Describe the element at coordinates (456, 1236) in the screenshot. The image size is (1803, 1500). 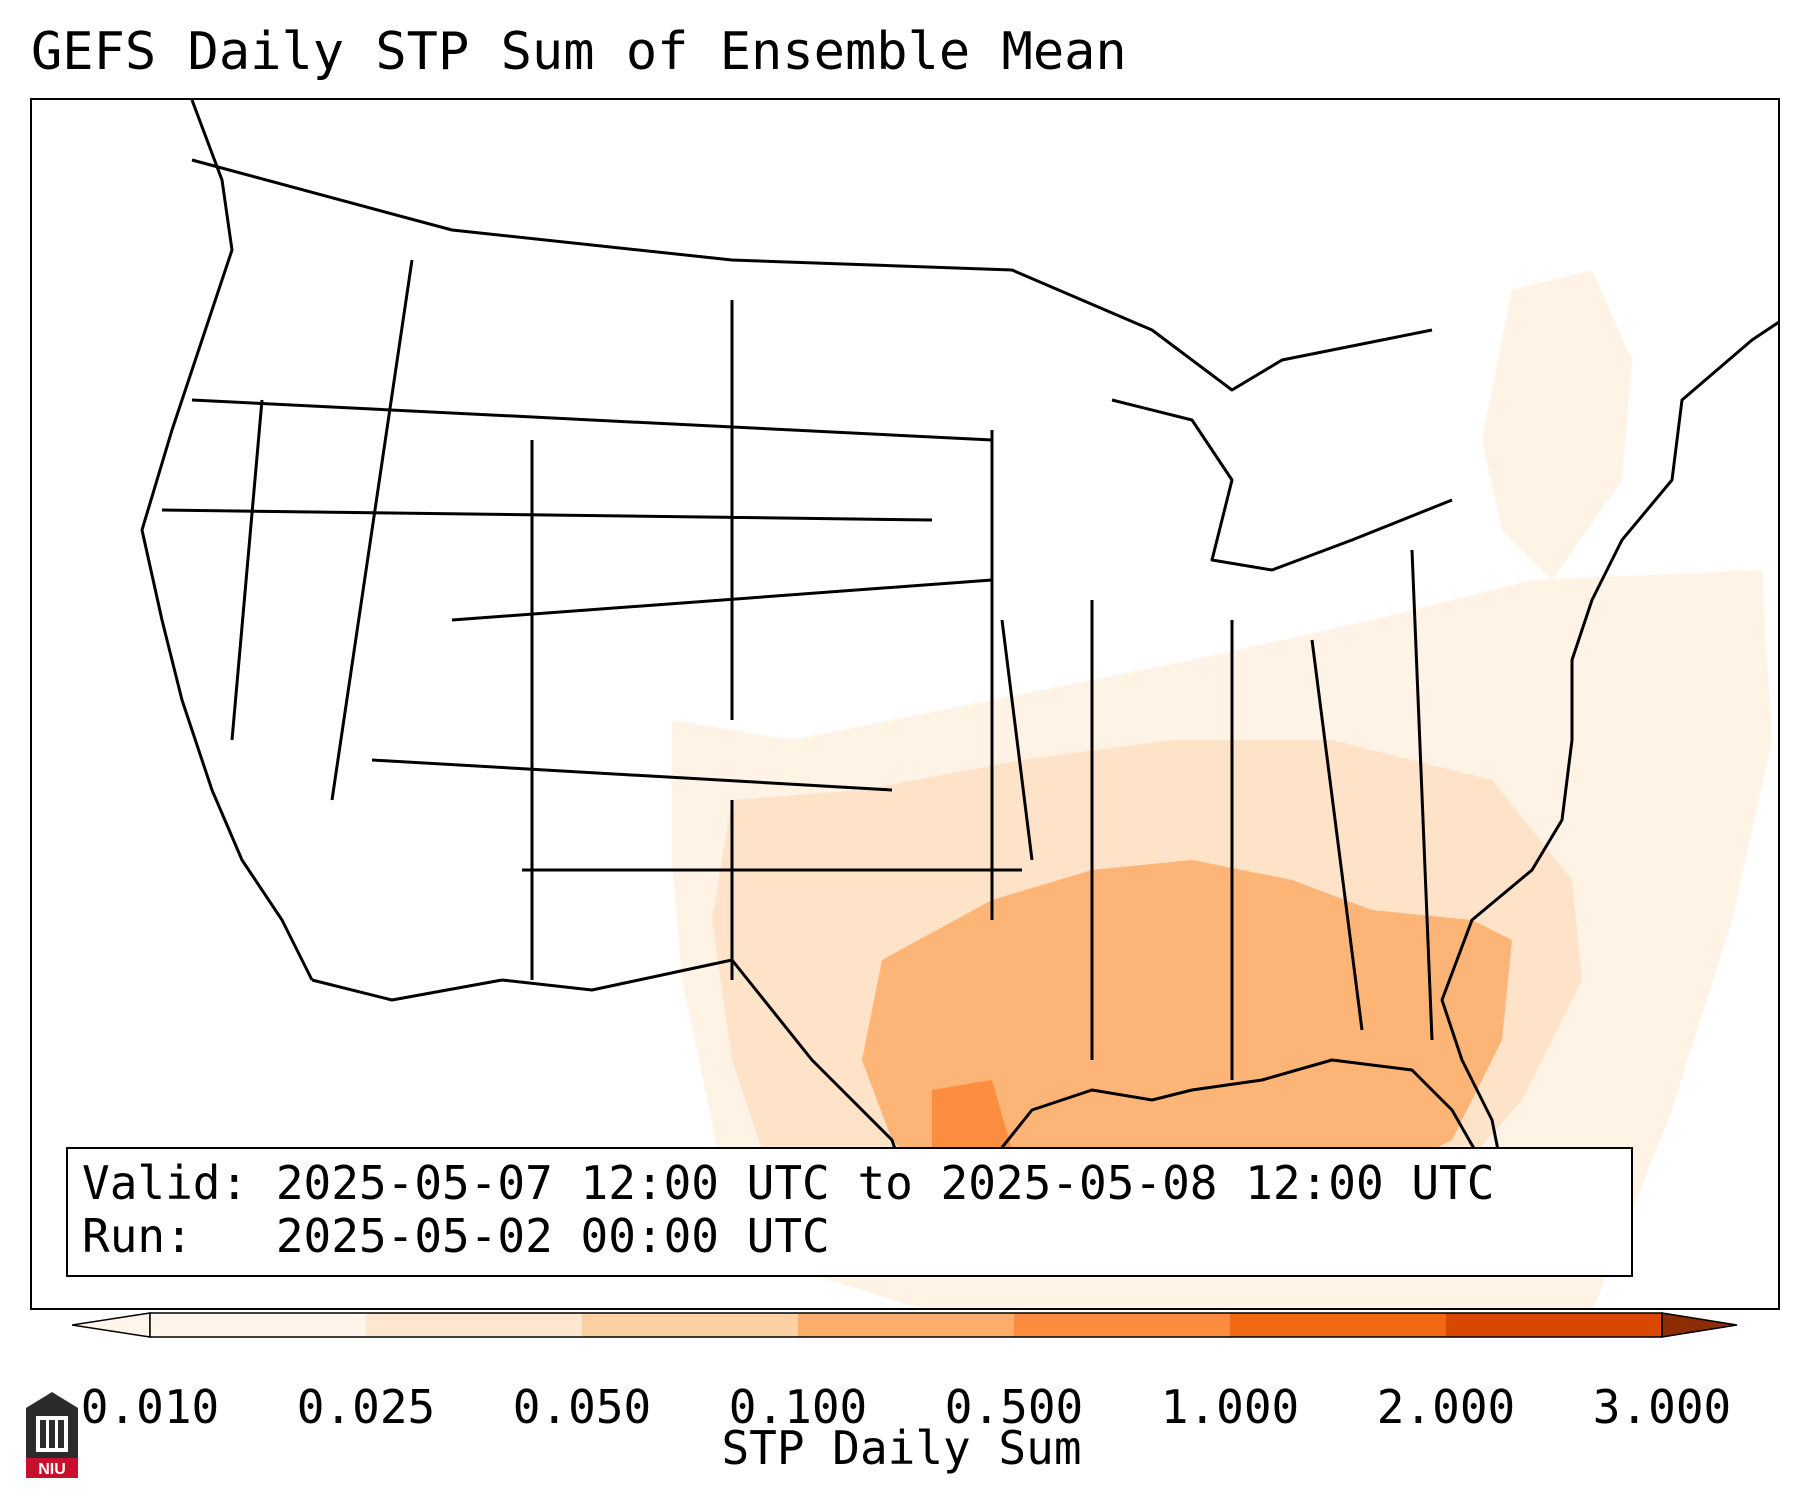
I see `run-time-text: Run: 2025-05-02 00:00 UTC` at that location.